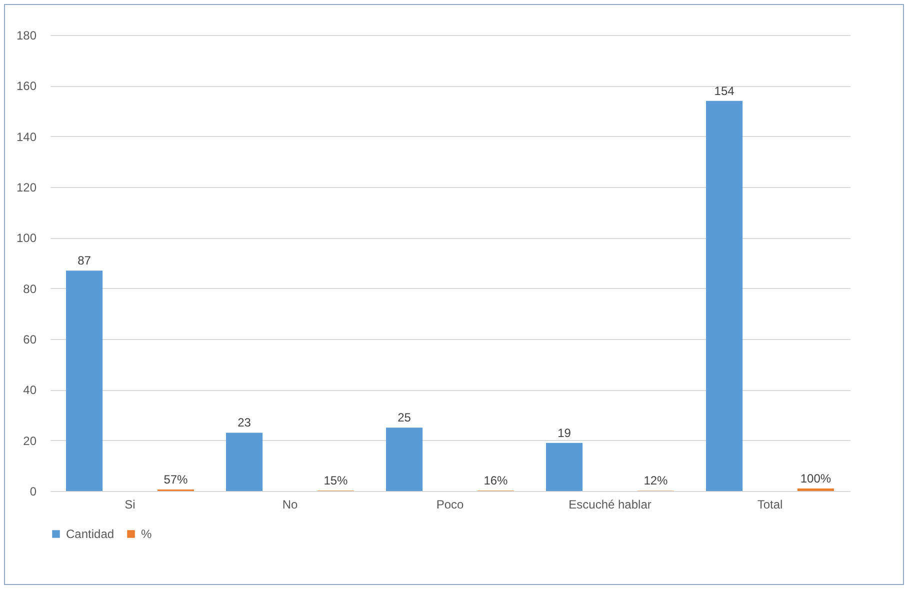  I want to click on data-label: 15%, so click(336, 481).